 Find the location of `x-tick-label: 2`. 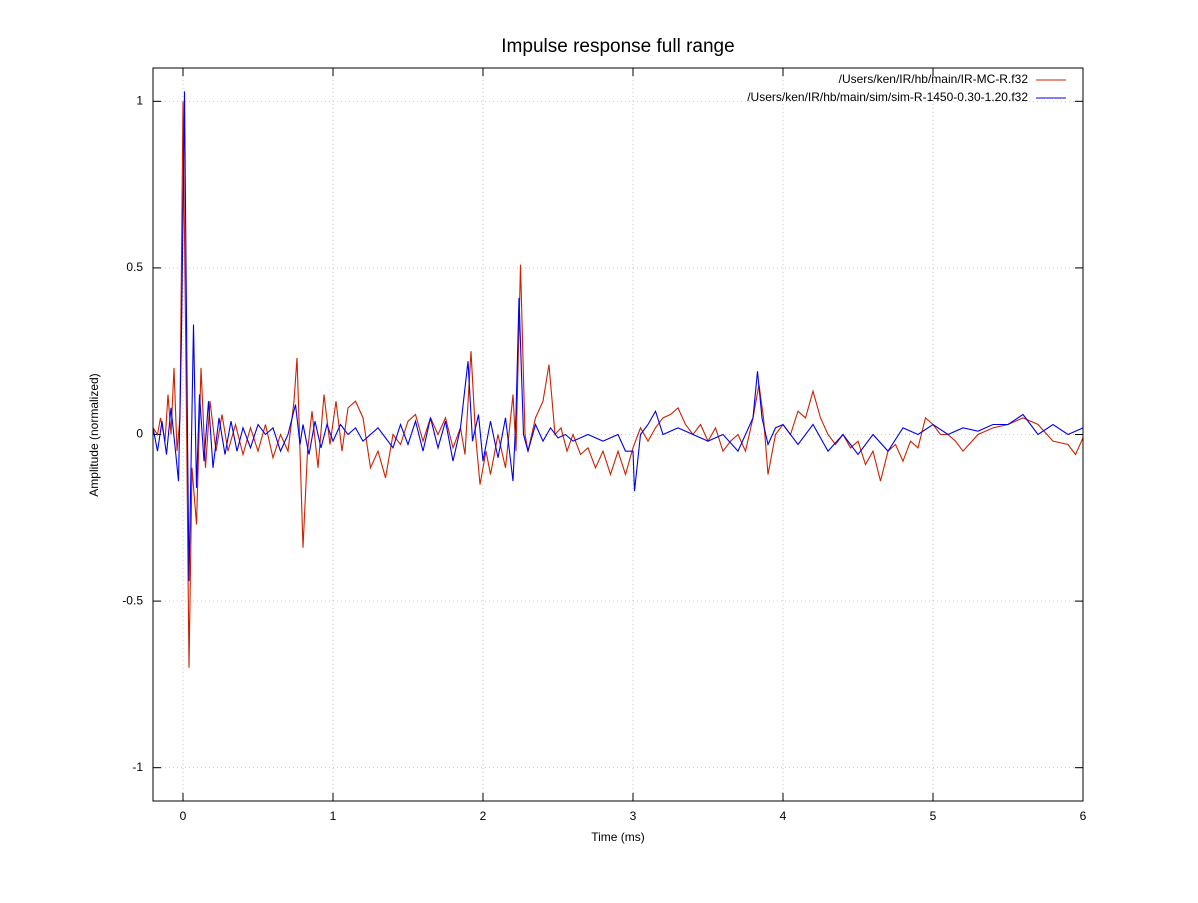

x-tick-label: 2 is located at coordinates (483, 816).